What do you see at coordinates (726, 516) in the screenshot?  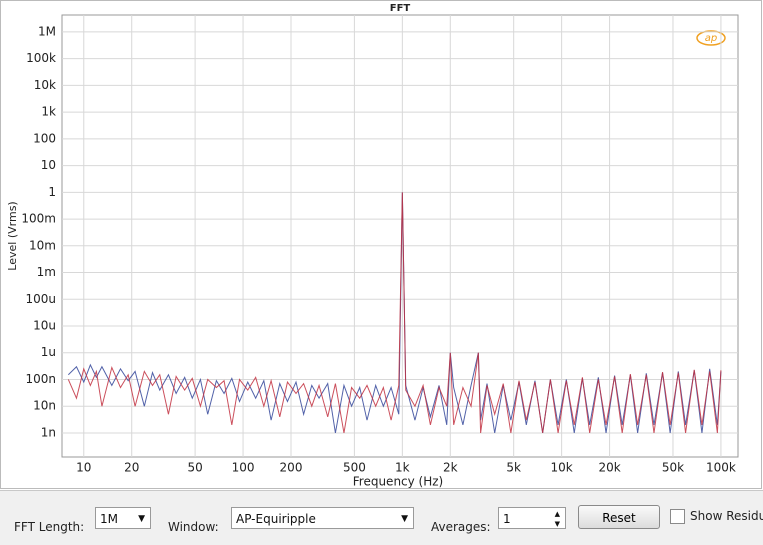 I see `show-residual-label: Show Residu` at bounding box center [726, 516].